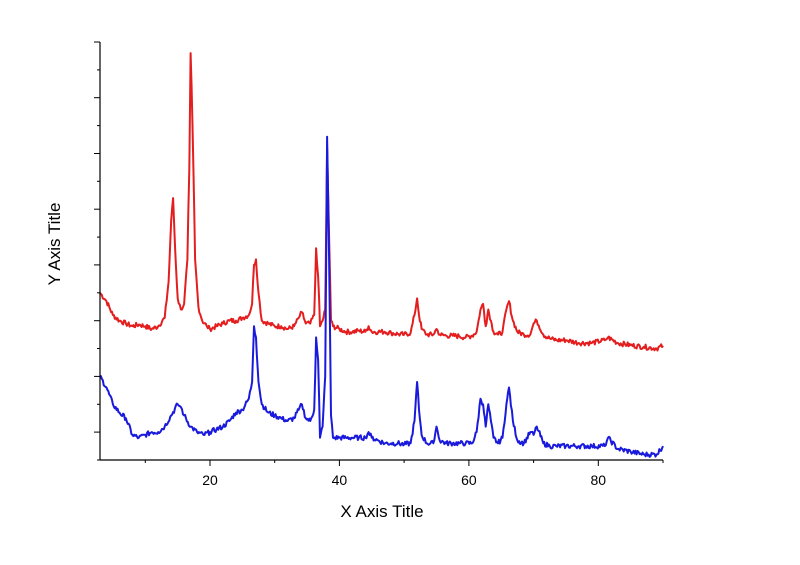 This screenshot has height=565, width=800. I want to click on x-tick-label: 40, so click(340, 480).